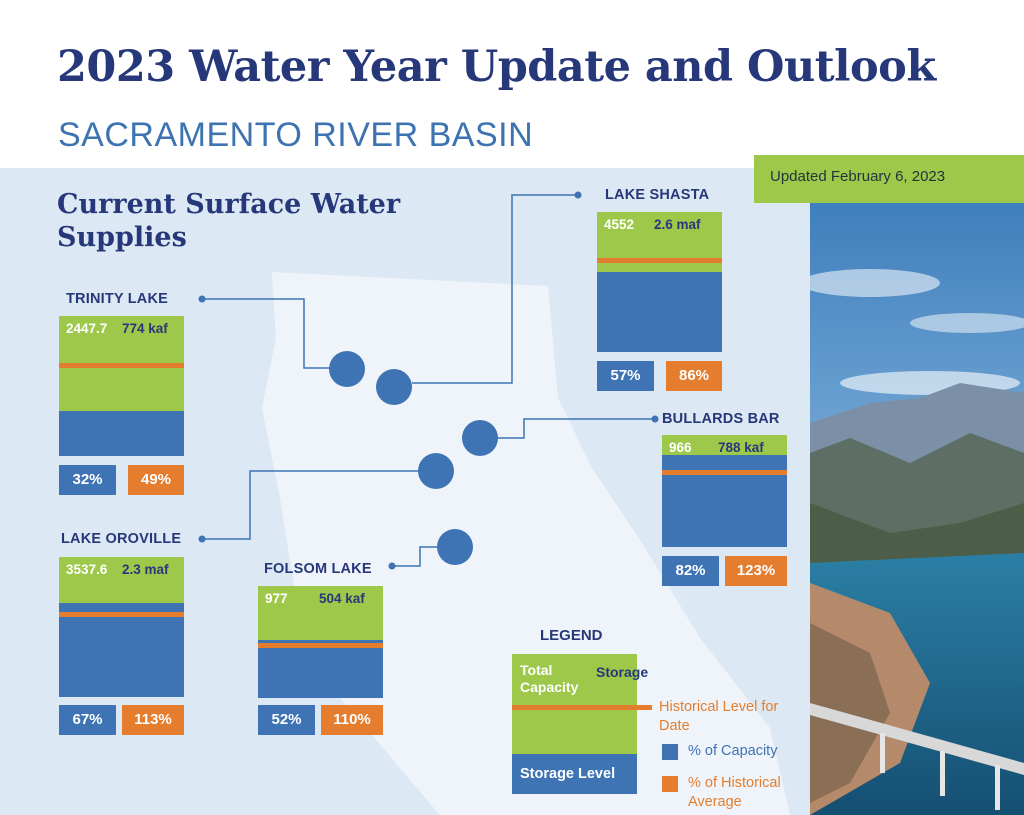 This screenshot has height=815, width=1024. What do you see at coordinates (578, 195) in the screenshot?
I see `shasta-connector-dot` at bounding box center [578, 195].